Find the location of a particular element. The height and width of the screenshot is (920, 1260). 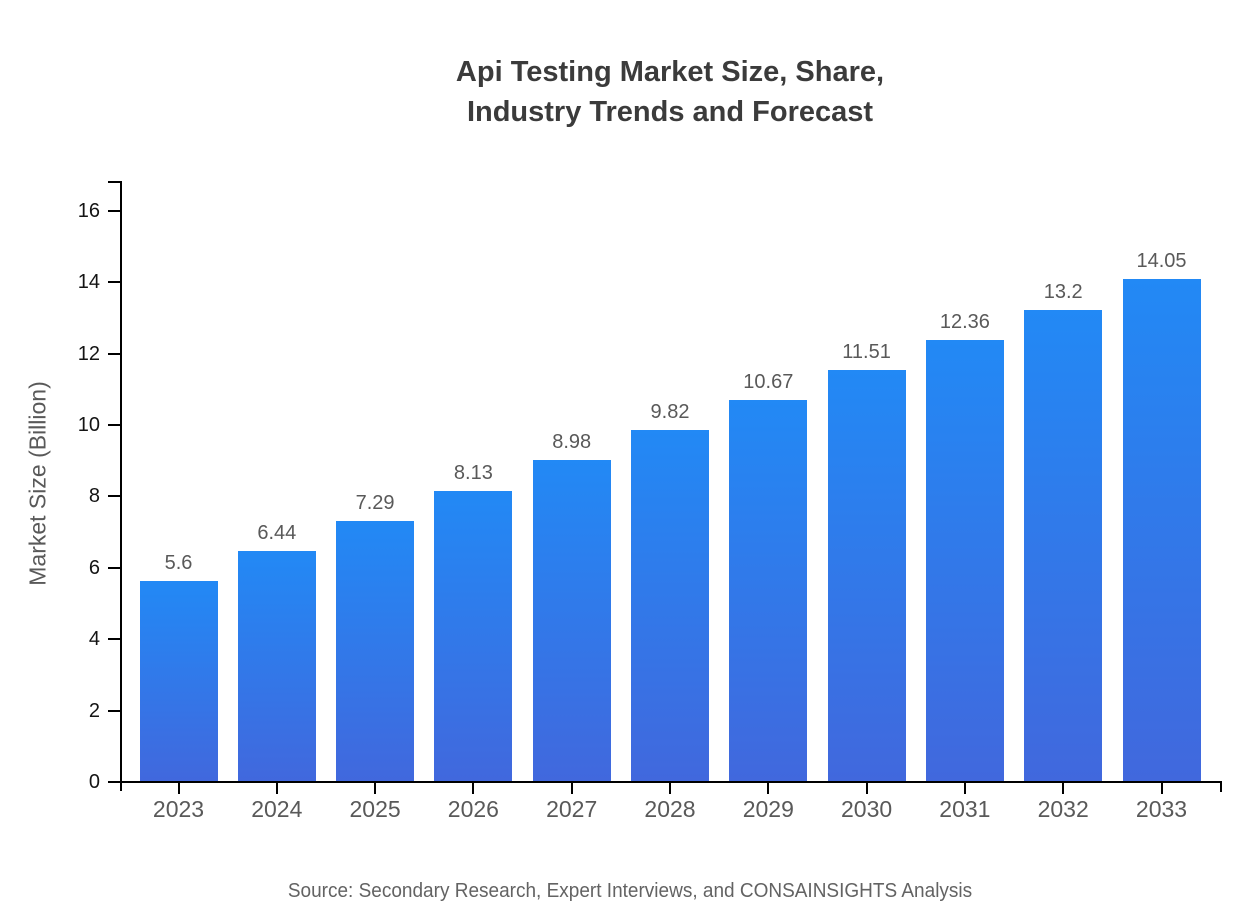

y-tick-label: 0 is located at coordinates (94, 782).